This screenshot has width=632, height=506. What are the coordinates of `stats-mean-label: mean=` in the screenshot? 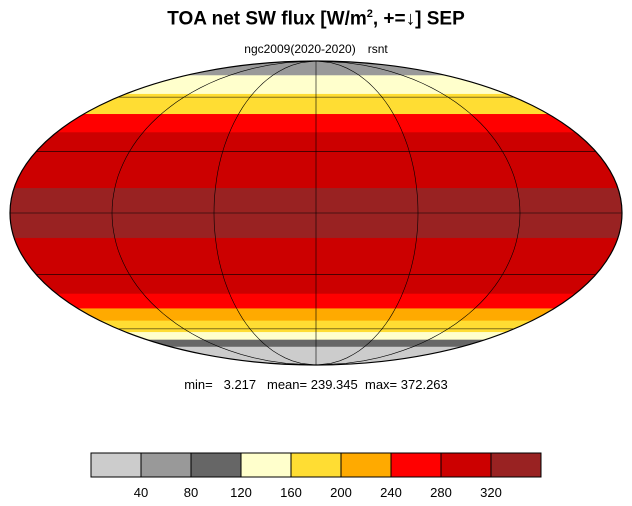 It's located at (287, 384).